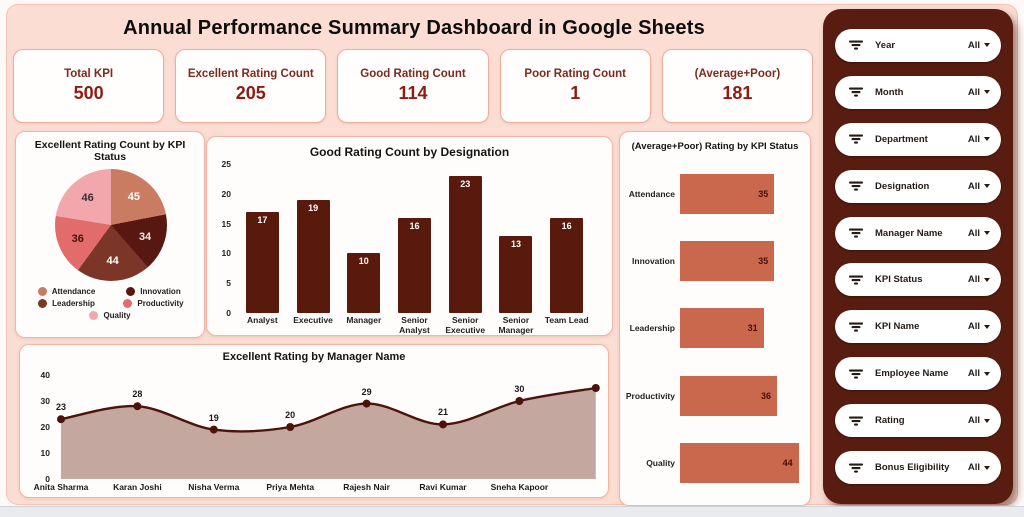  Describe the element at coordinates (519, 389) in the screenshot. I see `data-point-value-label: 30` at that location.